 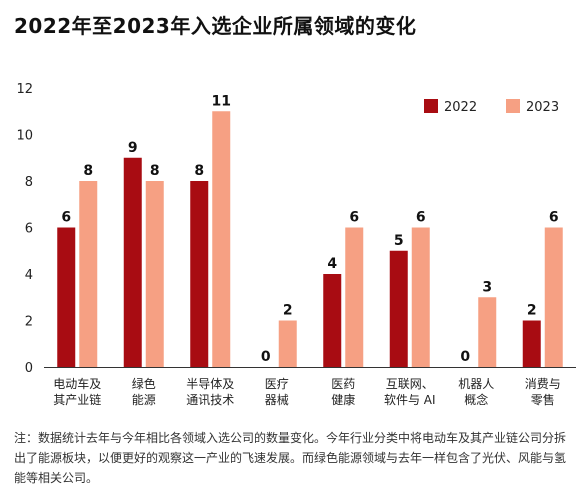 What do you see at coordinates (543, 384) in the screenshot?
I see `x-tick-label: 消费与` at bounding box center [543, 384].